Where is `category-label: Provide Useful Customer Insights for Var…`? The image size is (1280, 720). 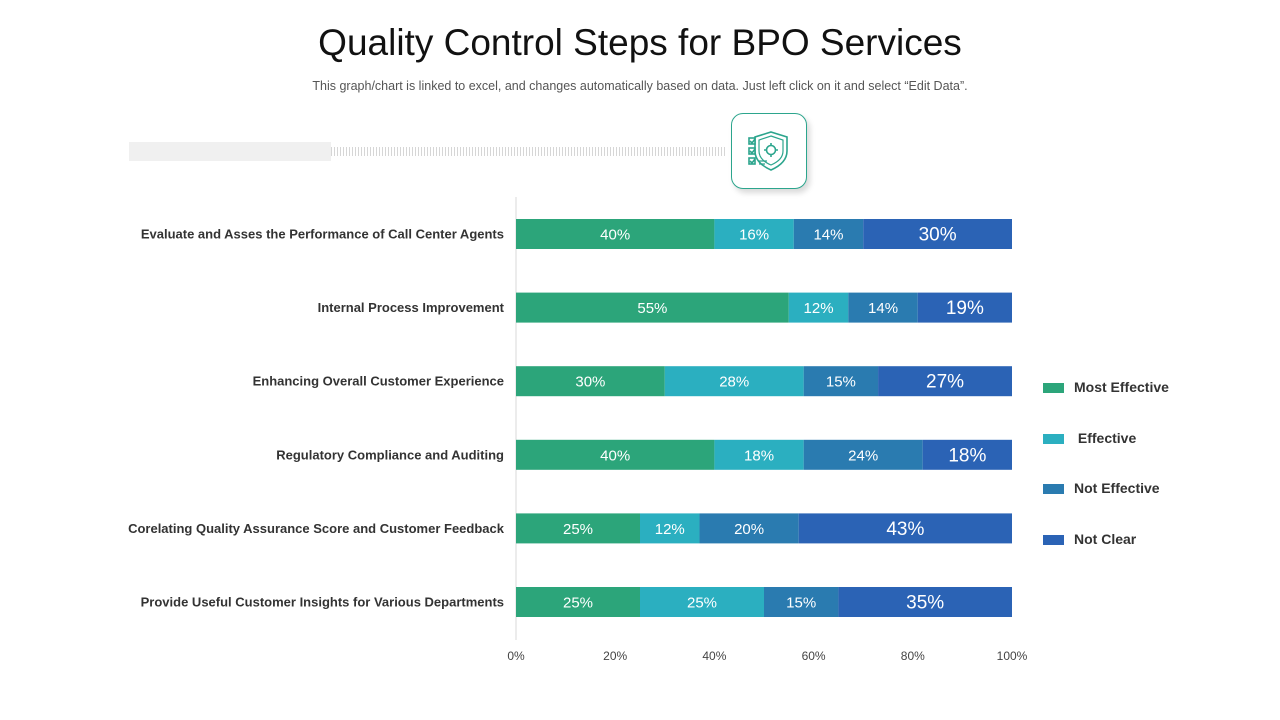 category-label: Provide Useful Customer Insights for Var… is located at coordinates (322, 602).